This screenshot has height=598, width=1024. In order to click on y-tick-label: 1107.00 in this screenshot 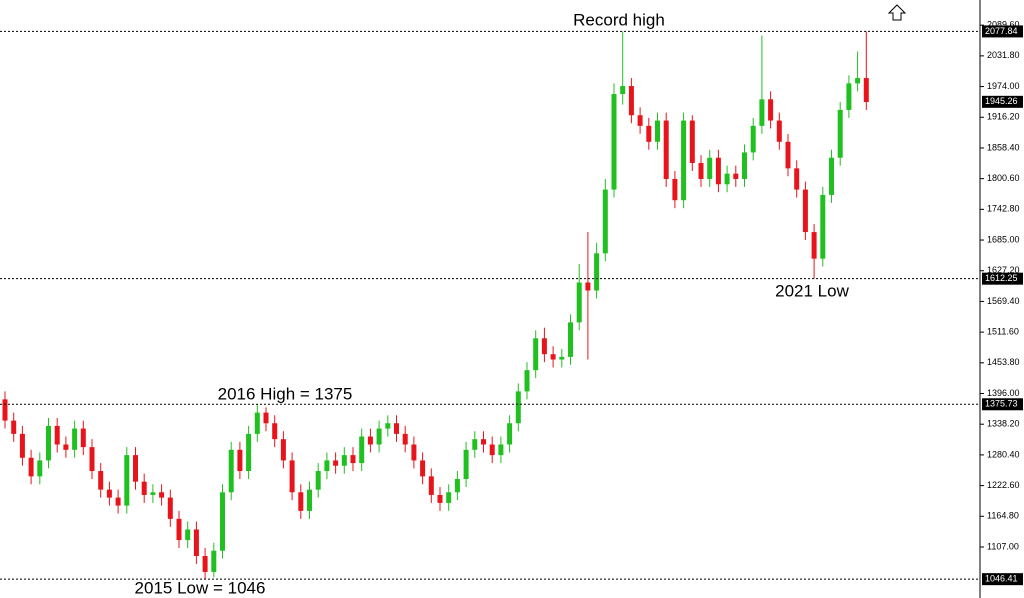, I will do `click(1003, 546)`.